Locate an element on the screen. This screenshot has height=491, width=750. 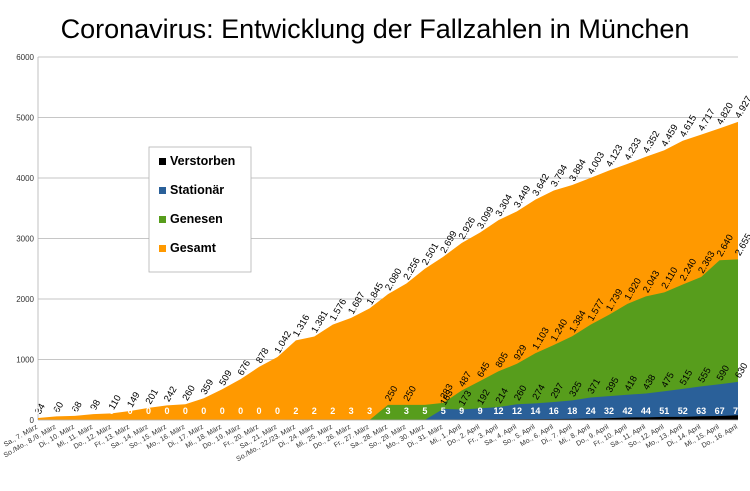
data-label-gesamt: 260 is located at coordinates (188, 393).